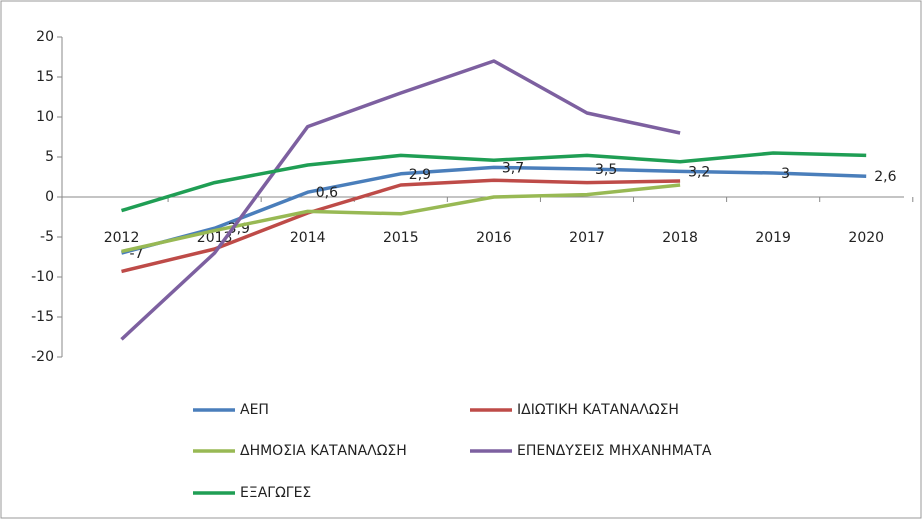  What do you see at coordinates (885, 177) in the screenshot?
I see `data-label: 2,6` at bounding box center [885, 177].